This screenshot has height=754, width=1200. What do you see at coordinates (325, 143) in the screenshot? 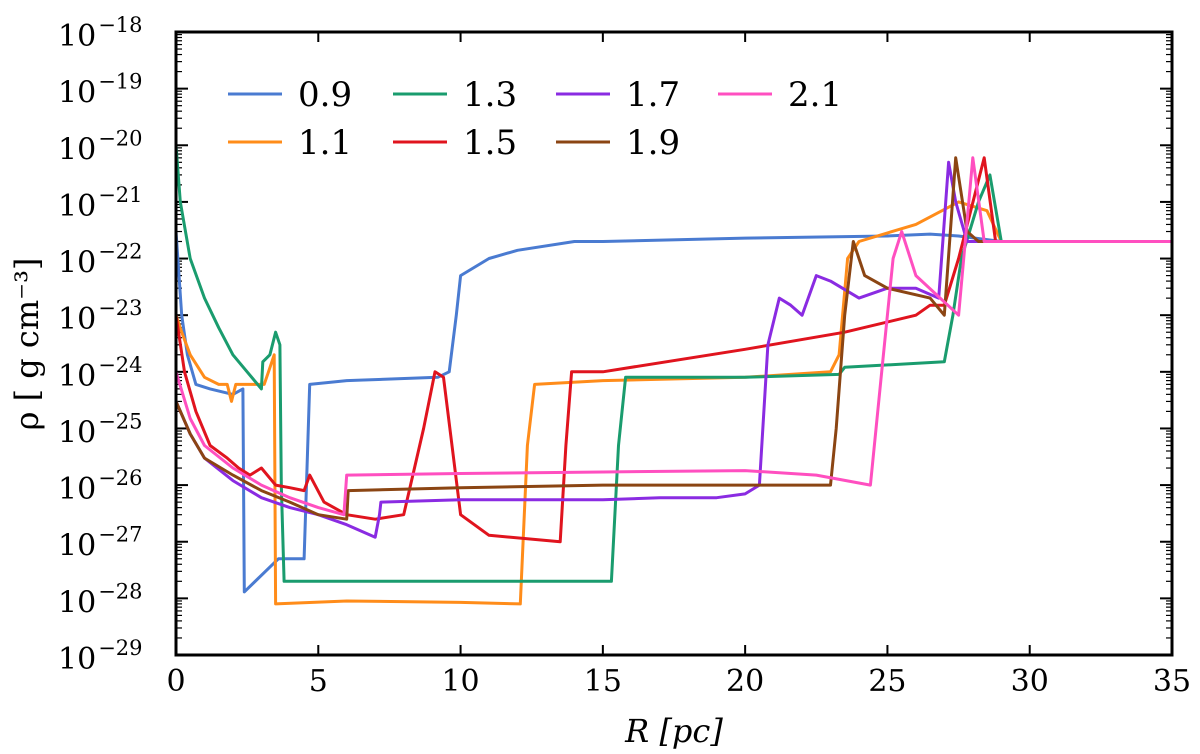
I see `legend-label-1.1: 1.1` at bounding box center [325, 143].